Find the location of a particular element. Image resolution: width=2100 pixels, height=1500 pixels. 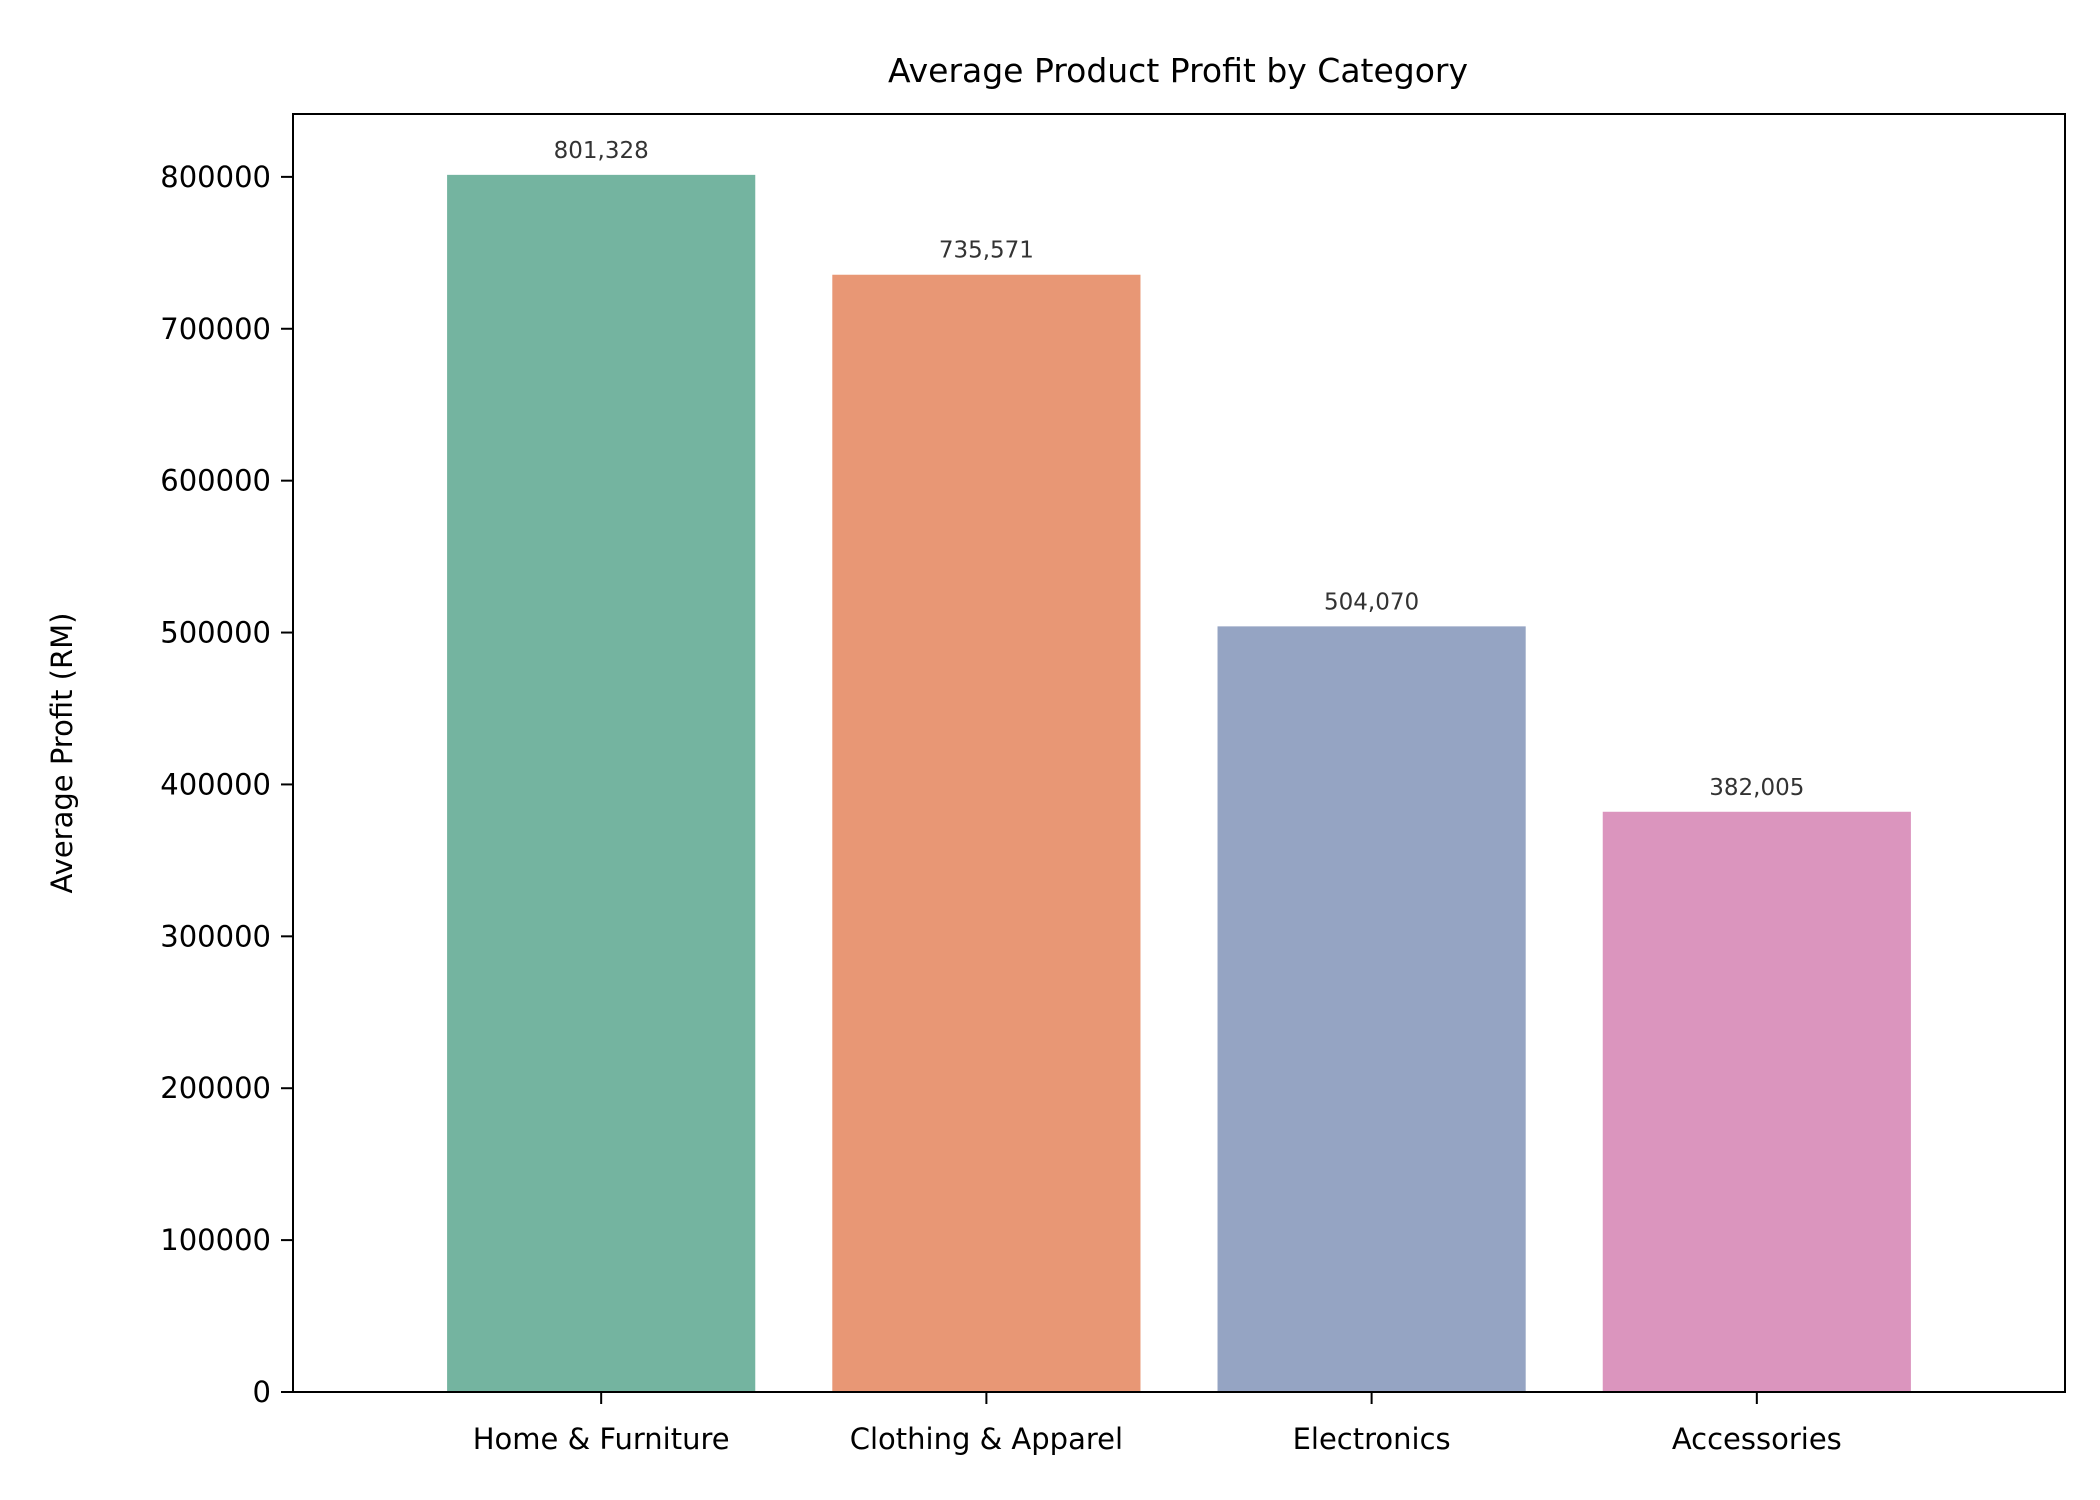

y-axis-label: Average Profit (RM) is located at coordinates (62, 753).